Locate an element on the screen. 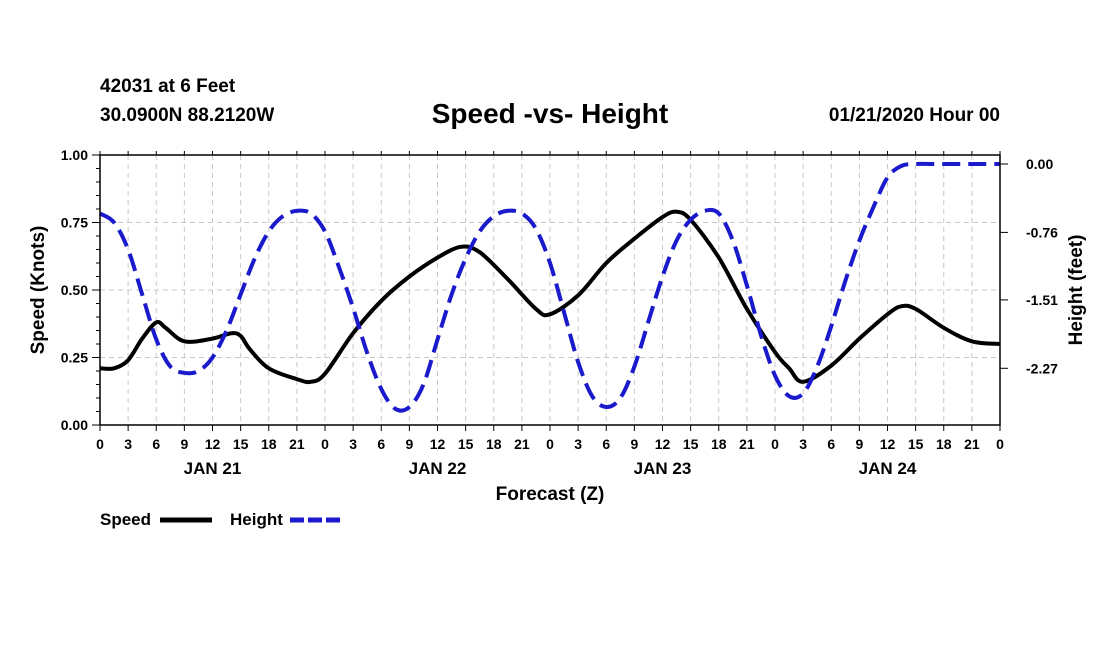  y2-tick-label: 0.00 is located at coordinates (1039, 164).